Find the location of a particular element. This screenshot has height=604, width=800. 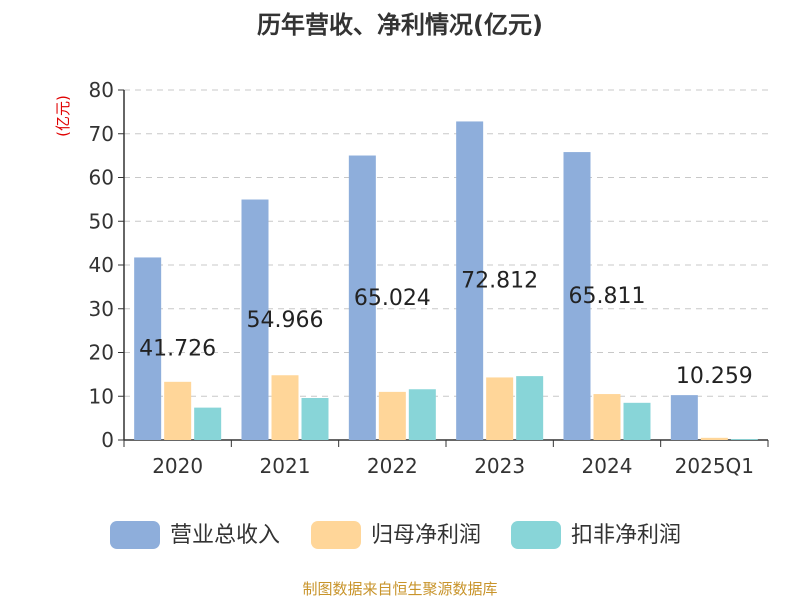

y-tick-label: 60 is located at coordinates (101, 178).